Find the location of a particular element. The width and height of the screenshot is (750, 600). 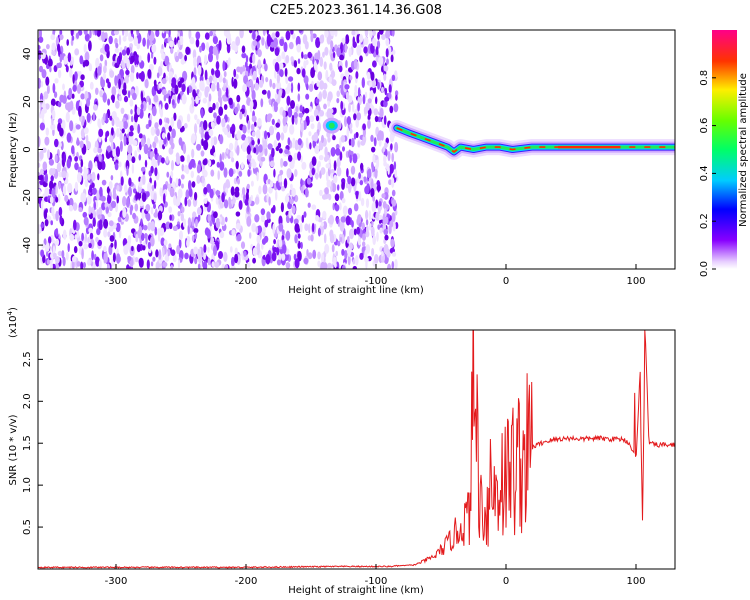

signal-track is located at coordinates (498, 138).